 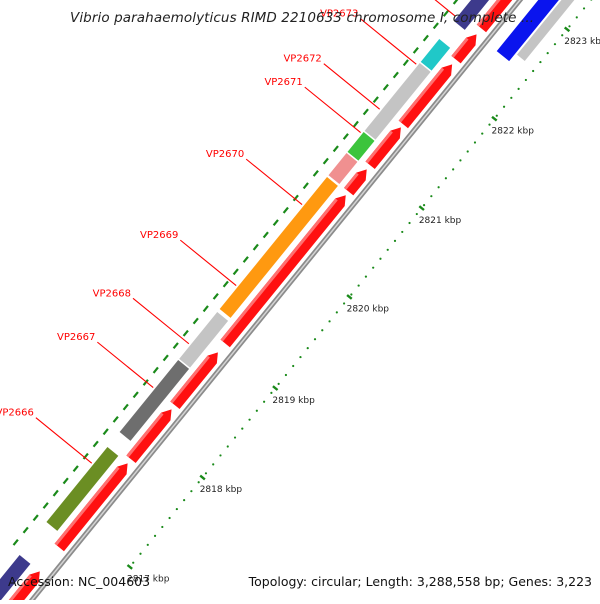 What do you see at coordinates (278, 247) in the screenshot?
I see `outer-feature-orange` at bounding box center [278, 247].